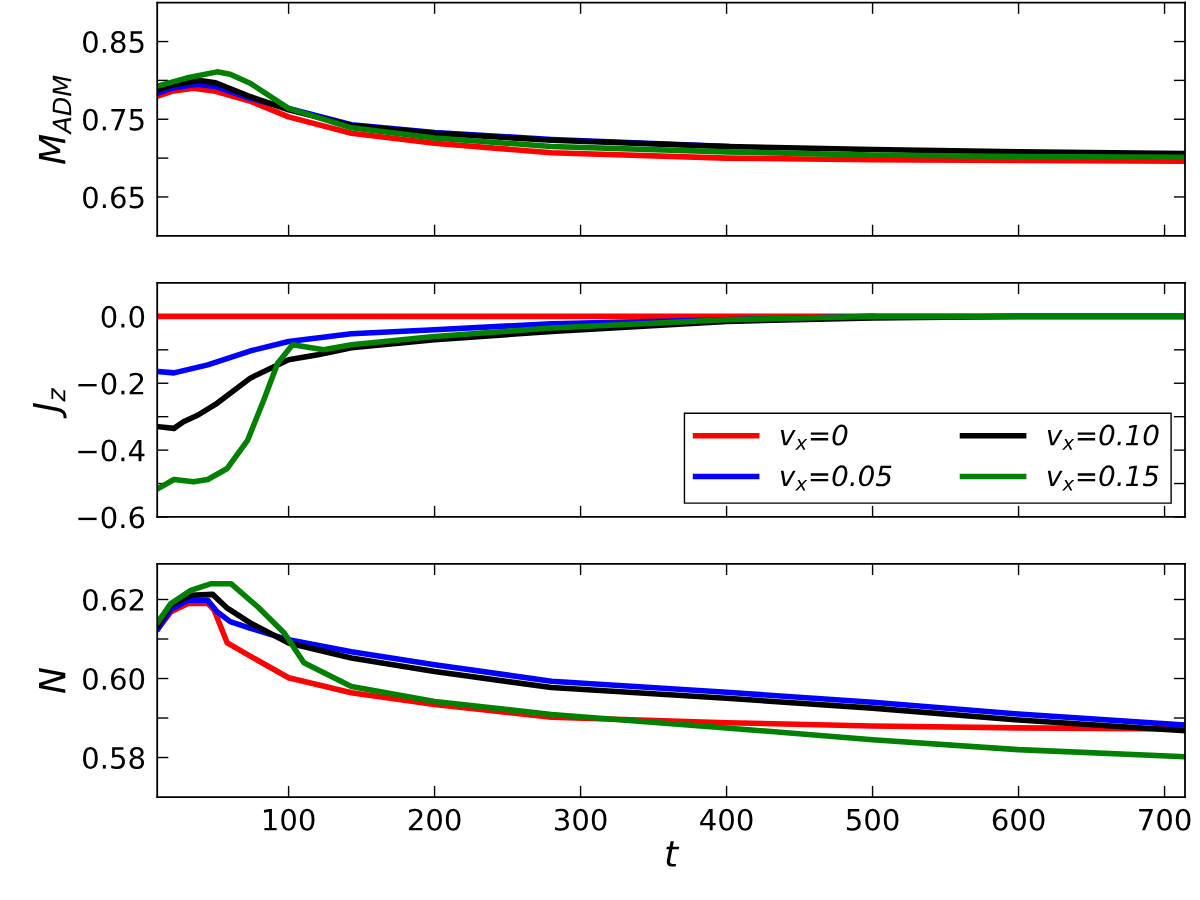  Describe the element at coordinates (434, 819) in the screenshot. I see `x-tick-label: 200` at that location.